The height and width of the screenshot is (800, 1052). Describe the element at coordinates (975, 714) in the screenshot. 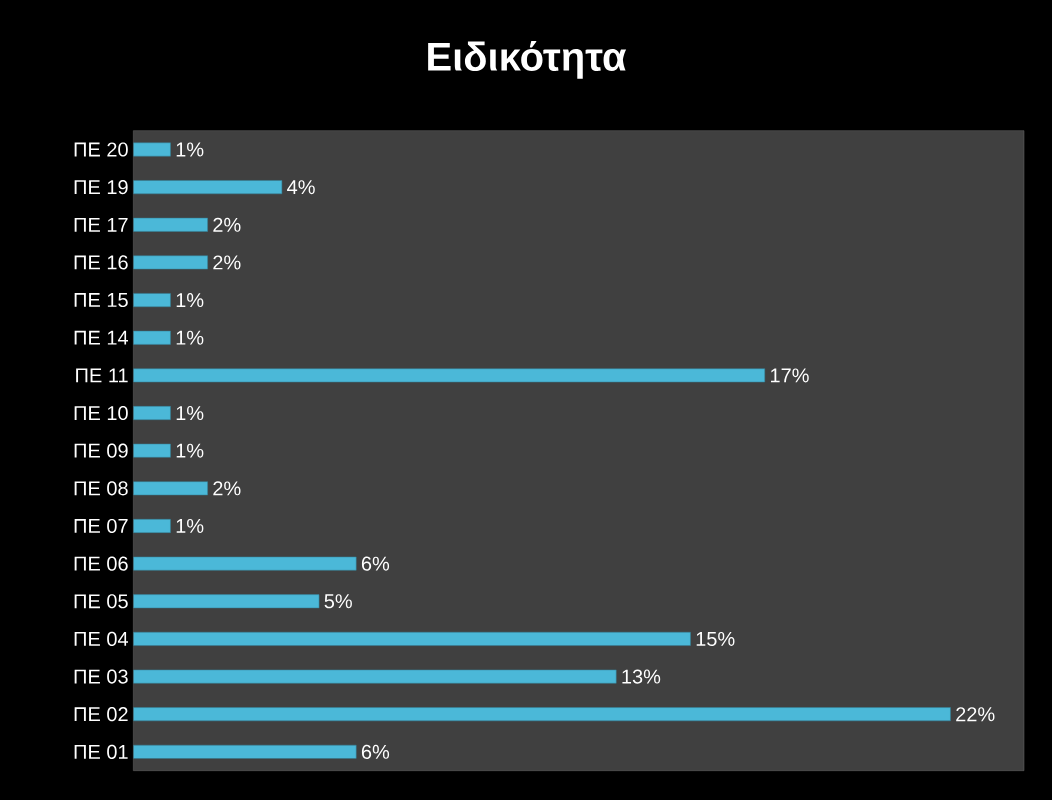

I see `data-label: 22%` at that location.